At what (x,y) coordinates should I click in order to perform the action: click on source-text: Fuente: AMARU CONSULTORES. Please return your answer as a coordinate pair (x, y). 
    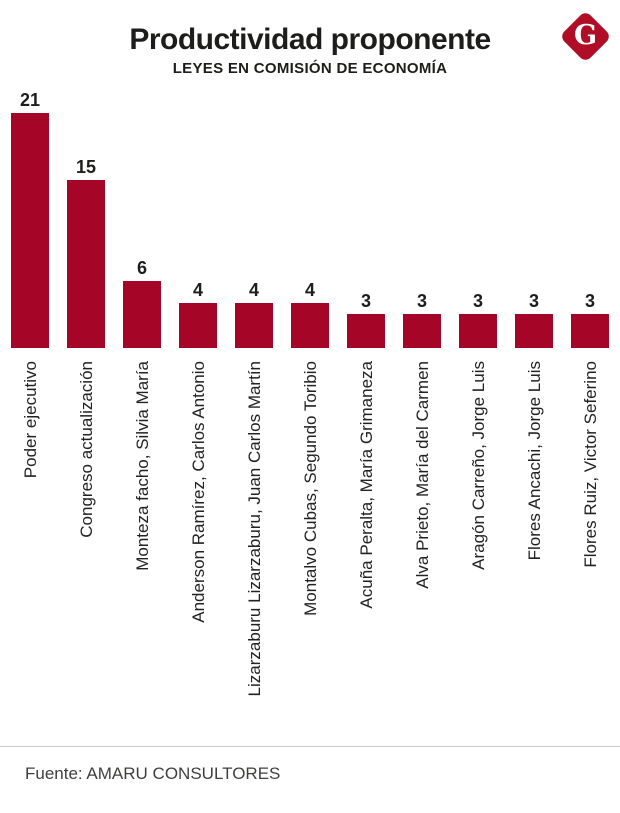
    Looking at the image, I should click on (153, 773).